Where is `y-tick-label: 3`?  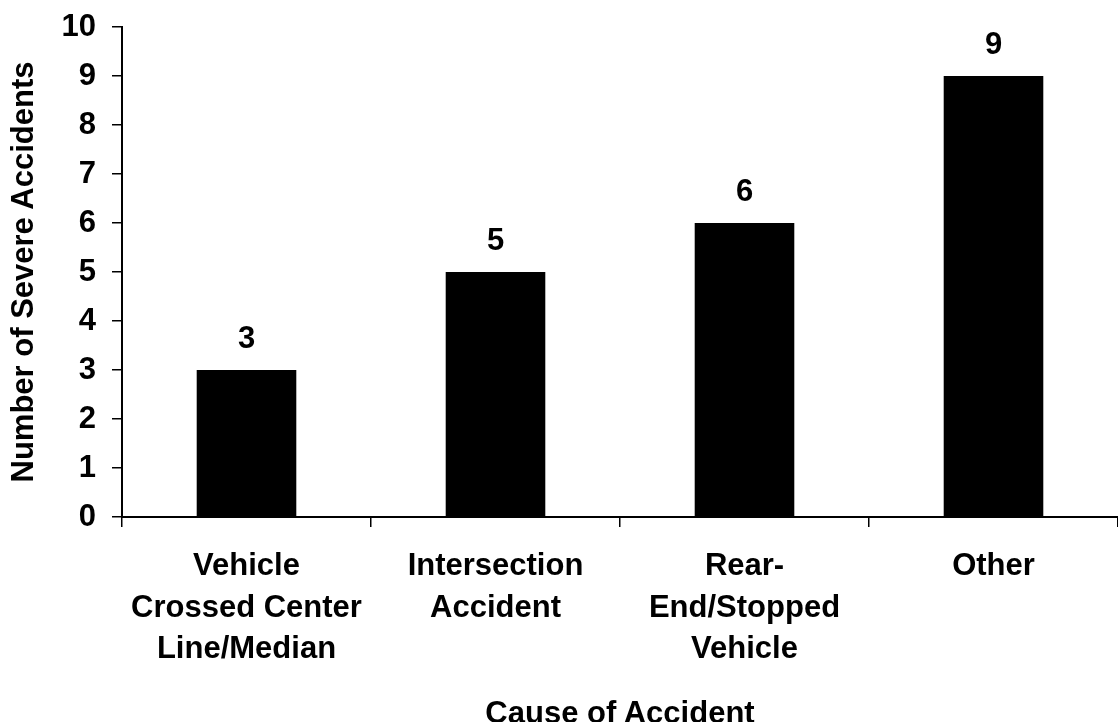 y-tick-label: 3 is located at coordinates (87, 368).